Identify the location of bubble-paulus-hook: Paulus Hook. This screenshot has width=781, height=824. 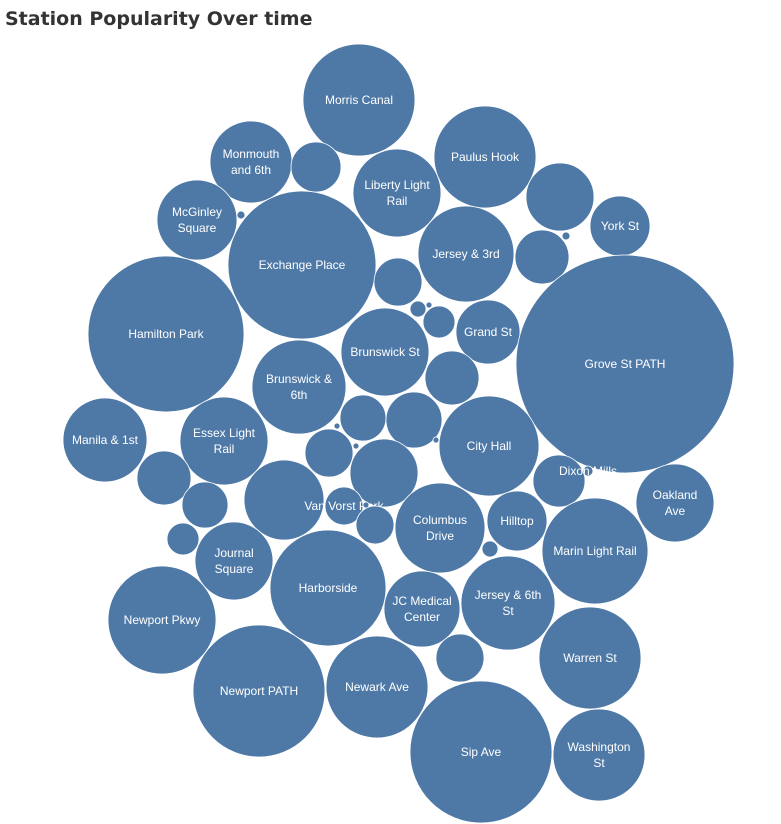
(485, 157).